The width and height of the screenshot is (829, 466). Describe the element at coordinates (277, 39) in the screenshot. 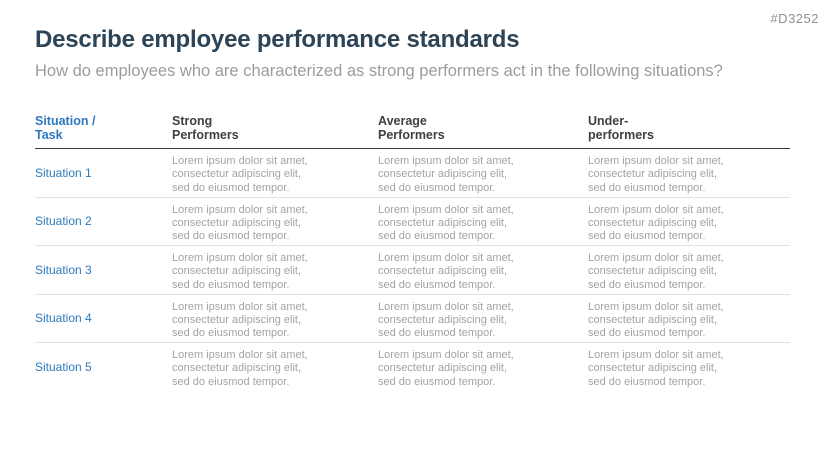

I see `page-title: Describe employee performance standards` at that location.